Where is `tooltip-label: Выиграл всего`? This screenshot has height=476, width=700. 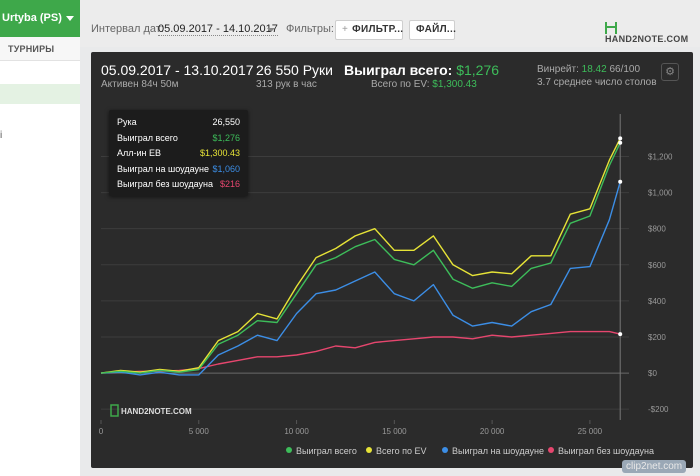 tooltip-label: Выиграл всего is located at coordinates (147, 137).